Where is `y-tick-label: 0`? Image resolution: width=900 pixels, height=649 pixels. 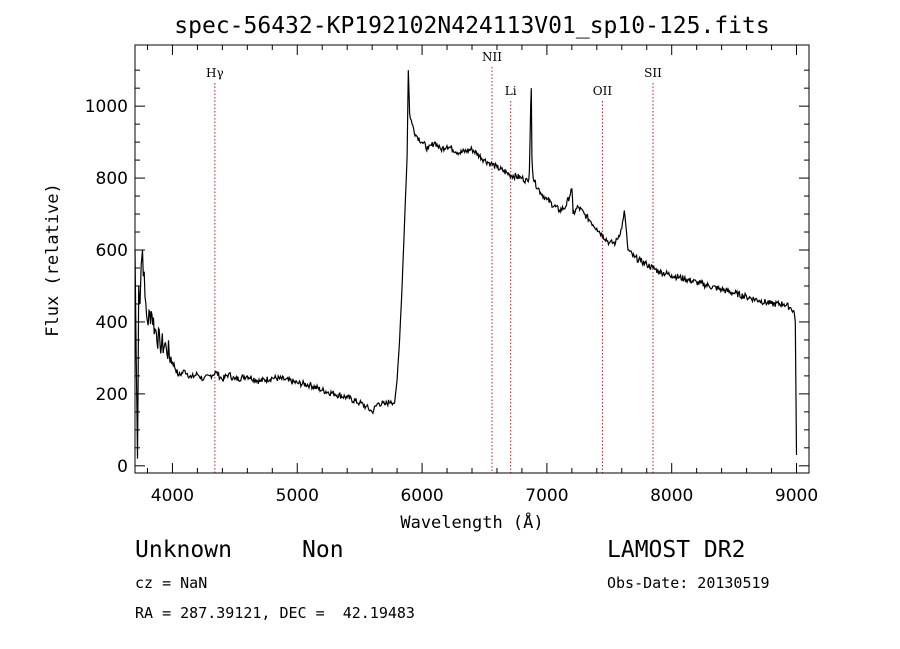
y-tick-label: 0 is located at coordinates (122, 467).